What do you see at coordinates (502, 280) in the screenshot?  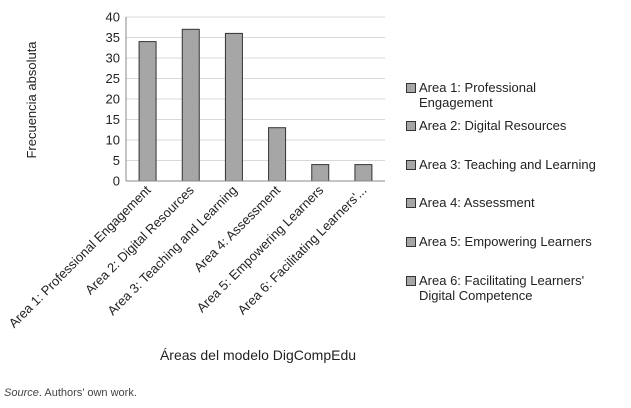 I see `legend-label-line: Area 6: Facilitating Learners'` at bounding box center [502, 280].